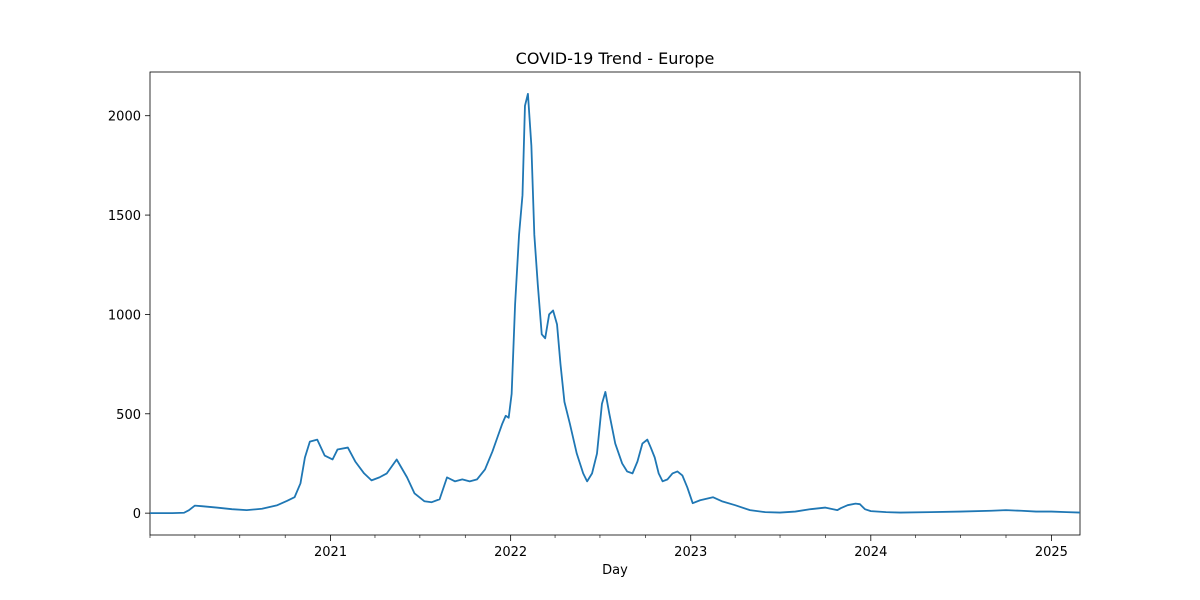 This screenshot has width=1200, height=600. I want to click on y-tick-label: 0, so click(137, 514).